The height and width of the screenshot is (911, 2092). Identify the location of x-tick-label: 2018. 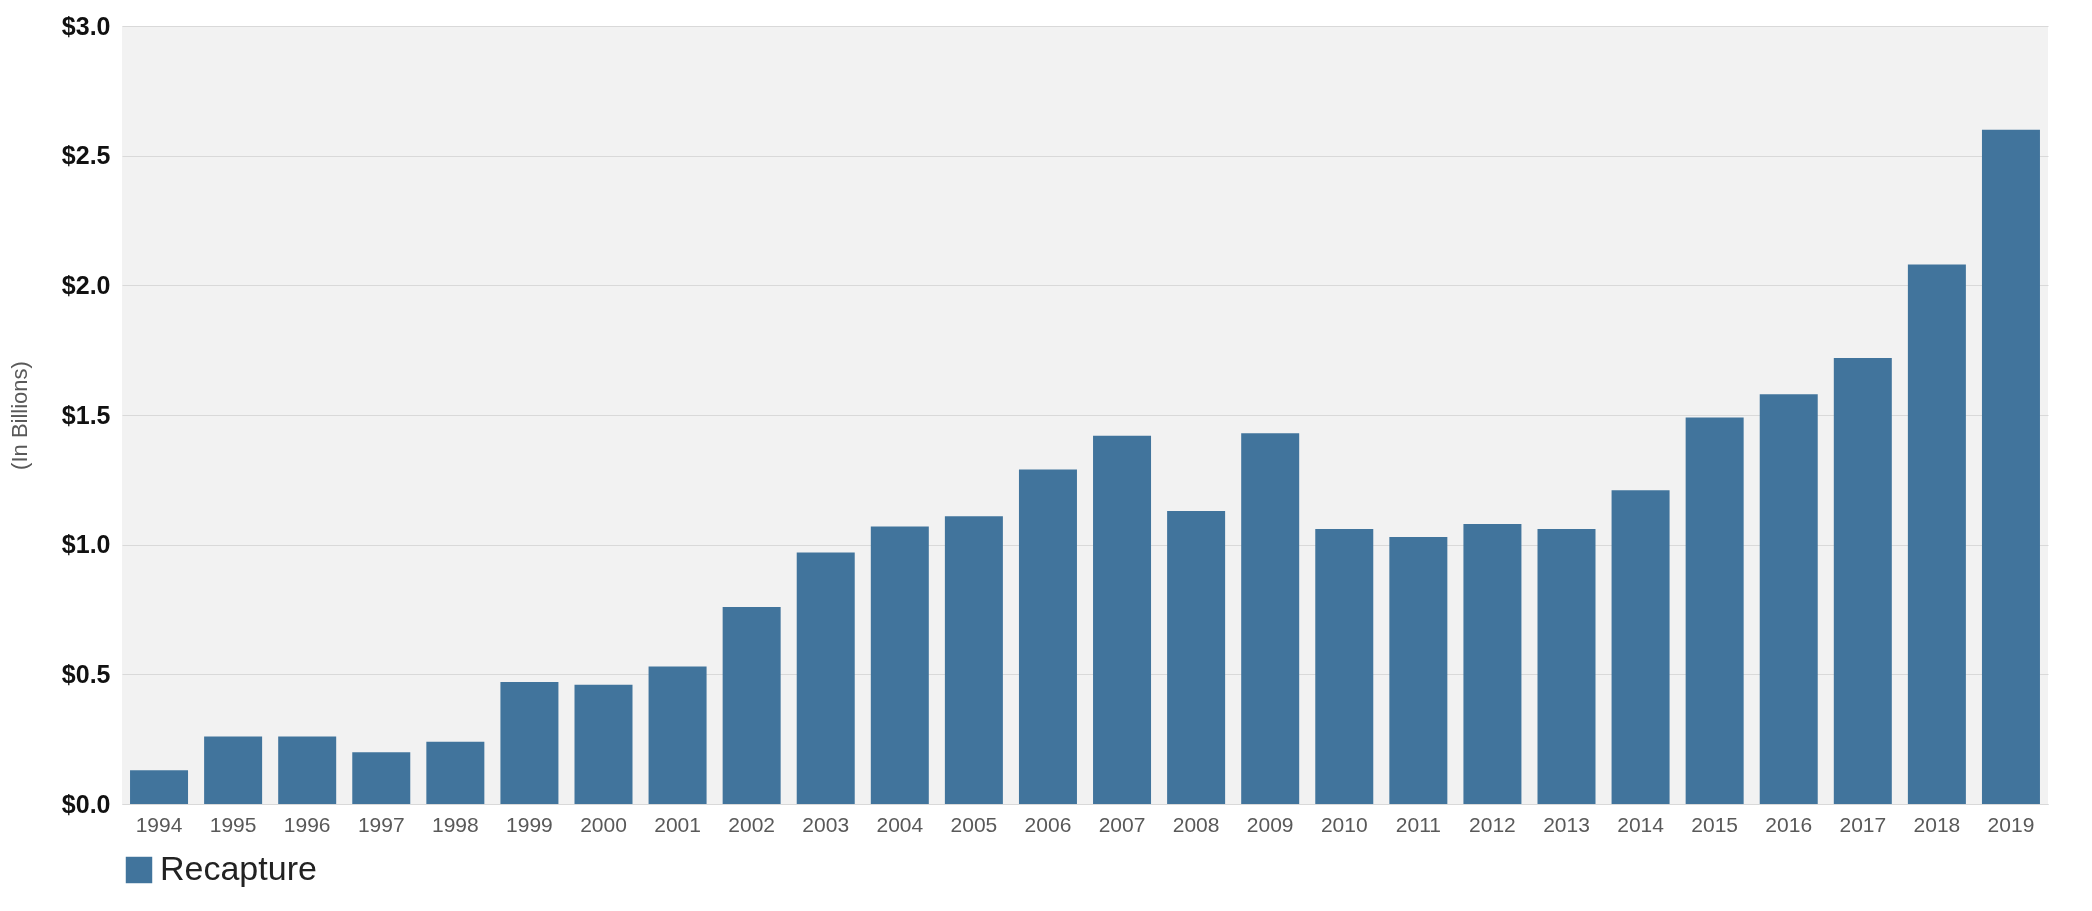
(1937, 824).